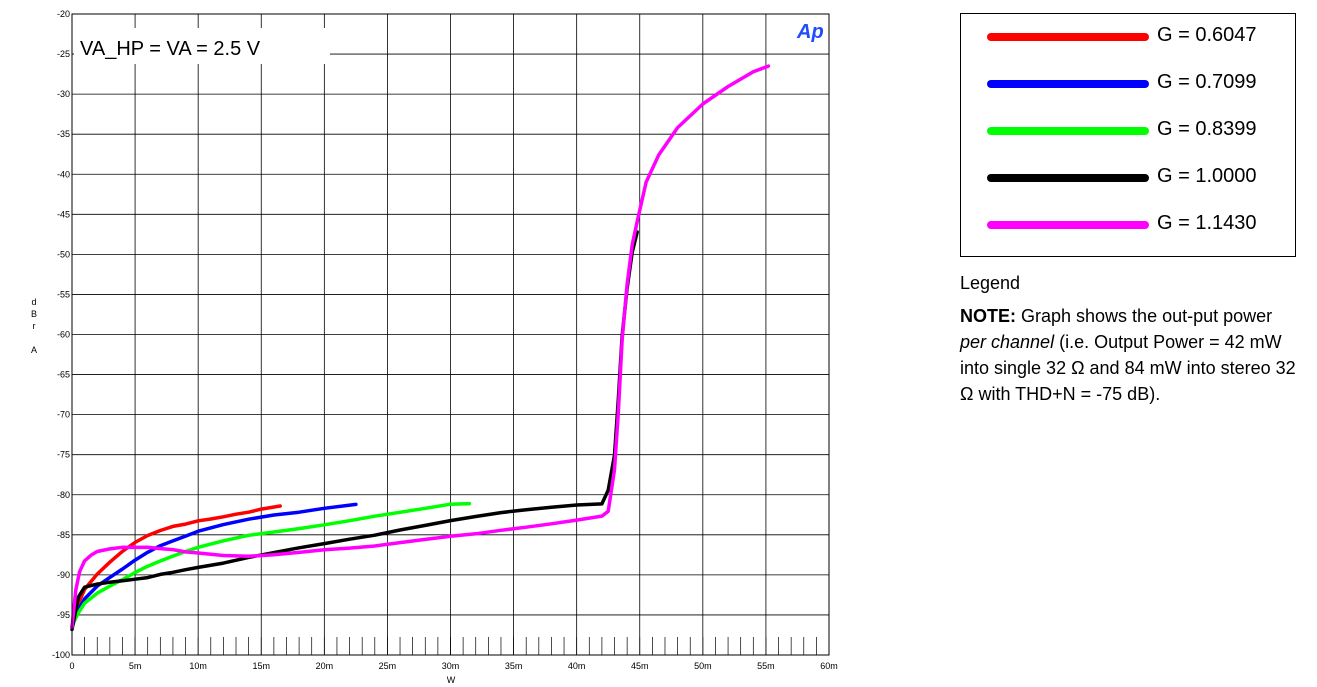 Image resolution: width=1317 pixels, height=687 pixels. I want to click on legend-item: G = 1.0000, so click(1128, 177).